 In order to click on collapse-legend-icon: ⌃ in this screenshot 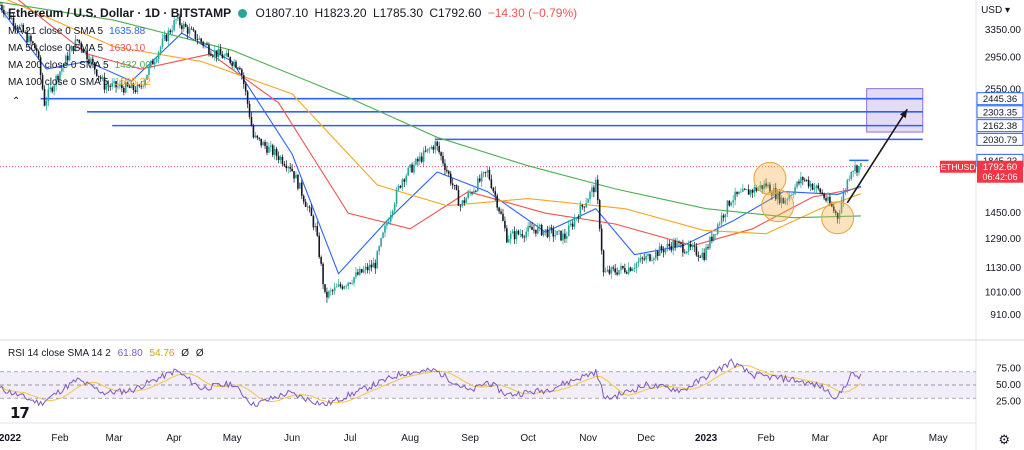, I will do `click(16, 101)`.